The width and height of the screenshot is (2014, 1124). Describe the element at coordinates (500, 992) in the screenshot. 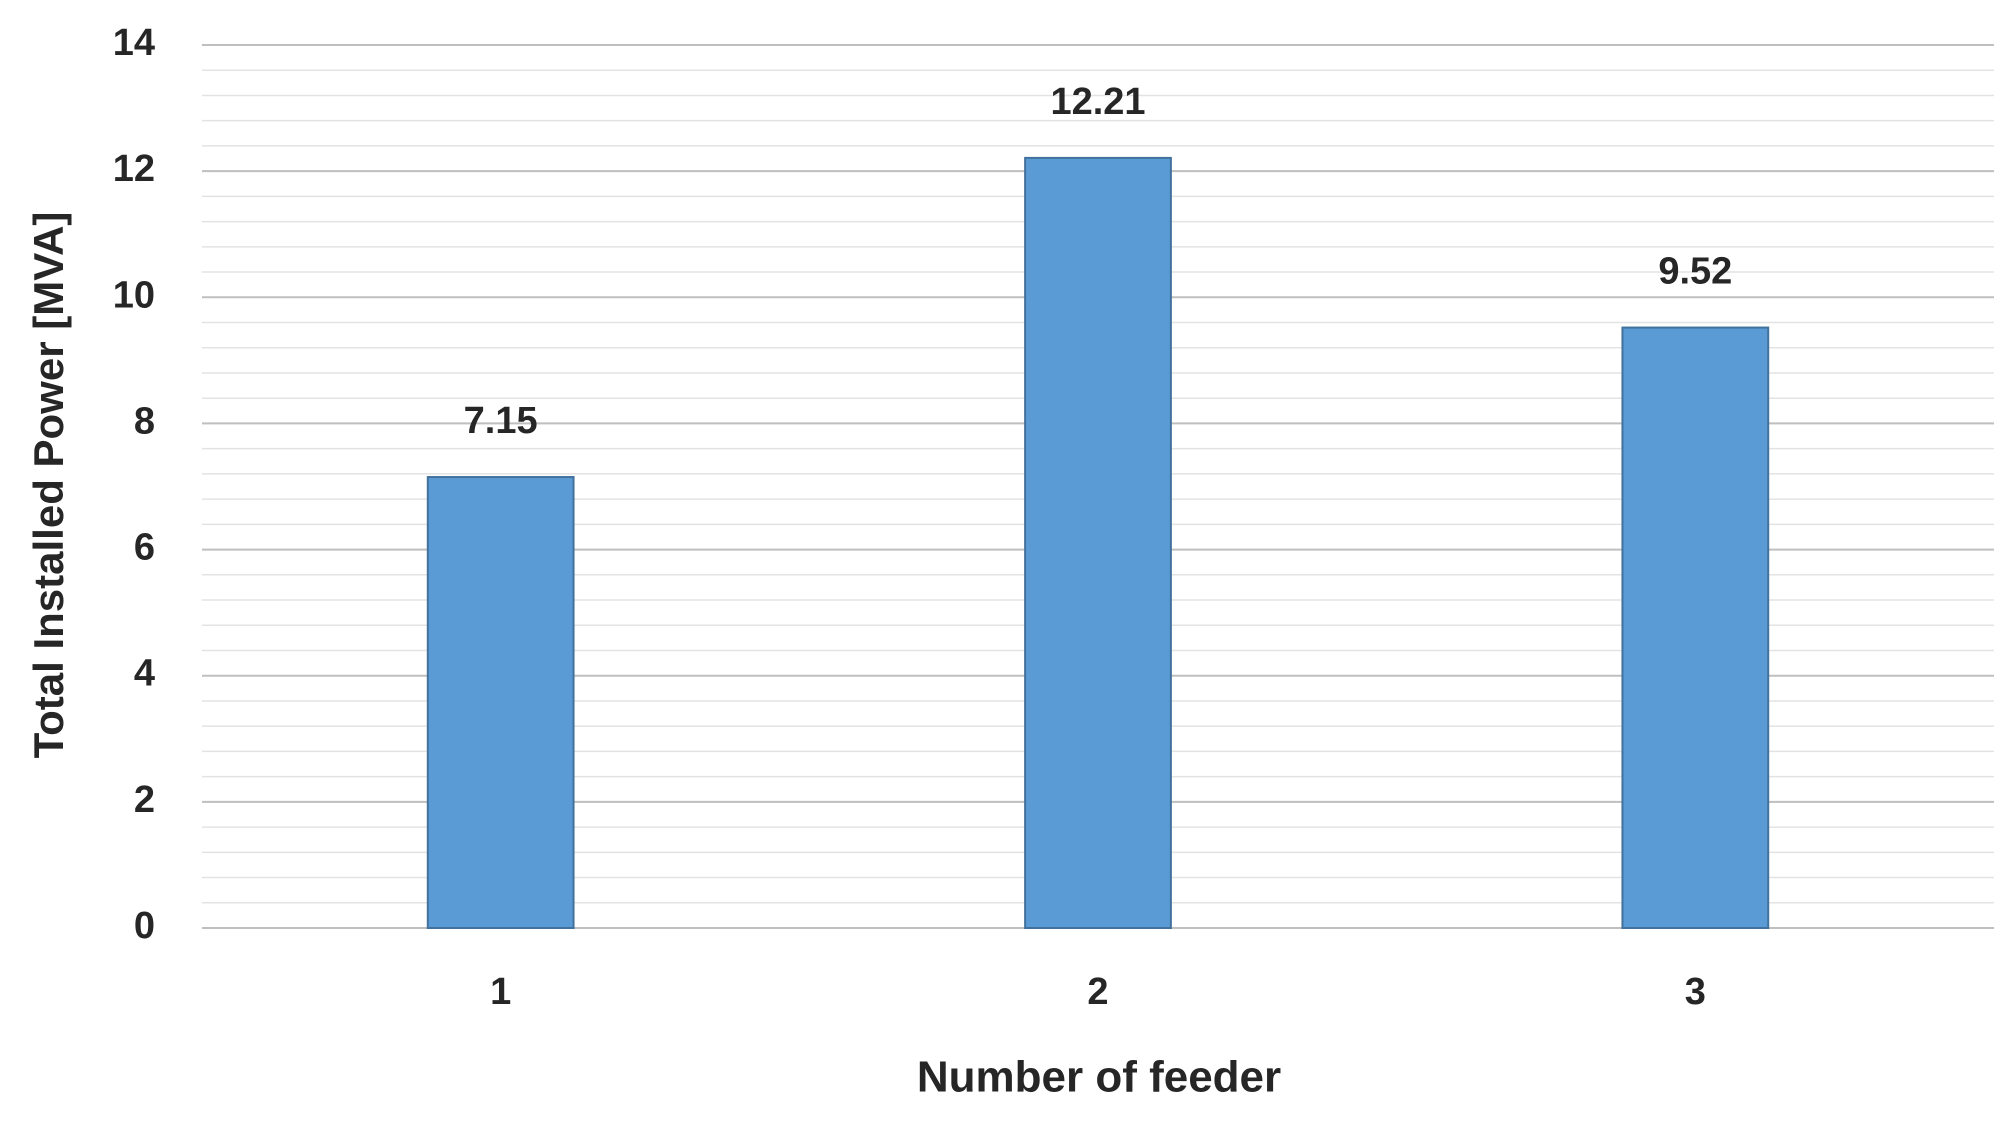

I see `x-tick-label: 1` at that location.